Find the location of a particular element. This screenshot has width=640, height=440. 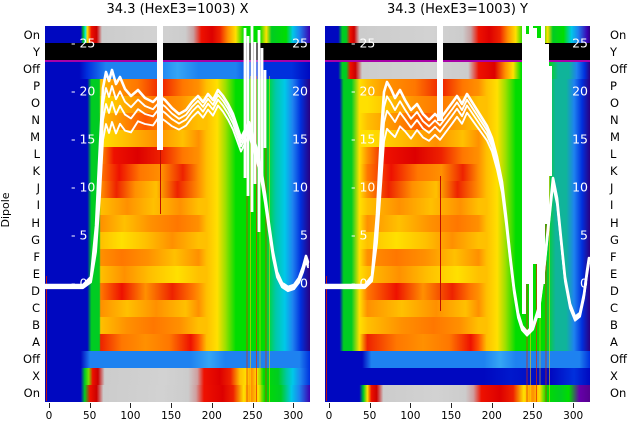

row-label-left-m: M is located at coordinates (35, 137).